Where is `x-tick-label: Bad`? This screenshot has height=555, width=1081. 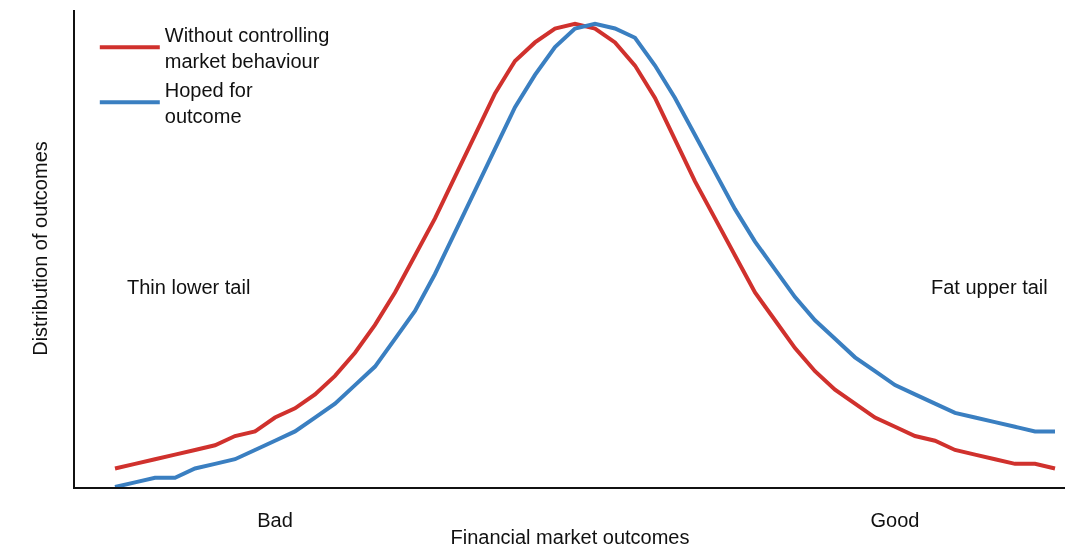 x-tick-label: Bad is located at coordinates (275, 519).